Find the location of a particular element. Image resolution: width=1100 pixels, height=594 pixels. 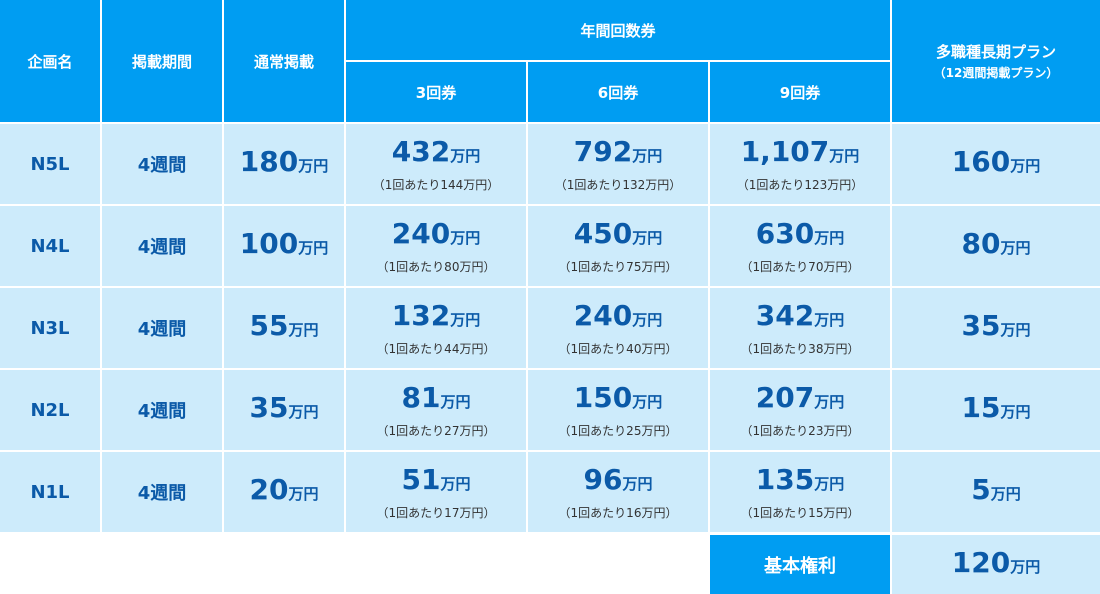

plan-name: N3L is located at coordinates (50, 328).